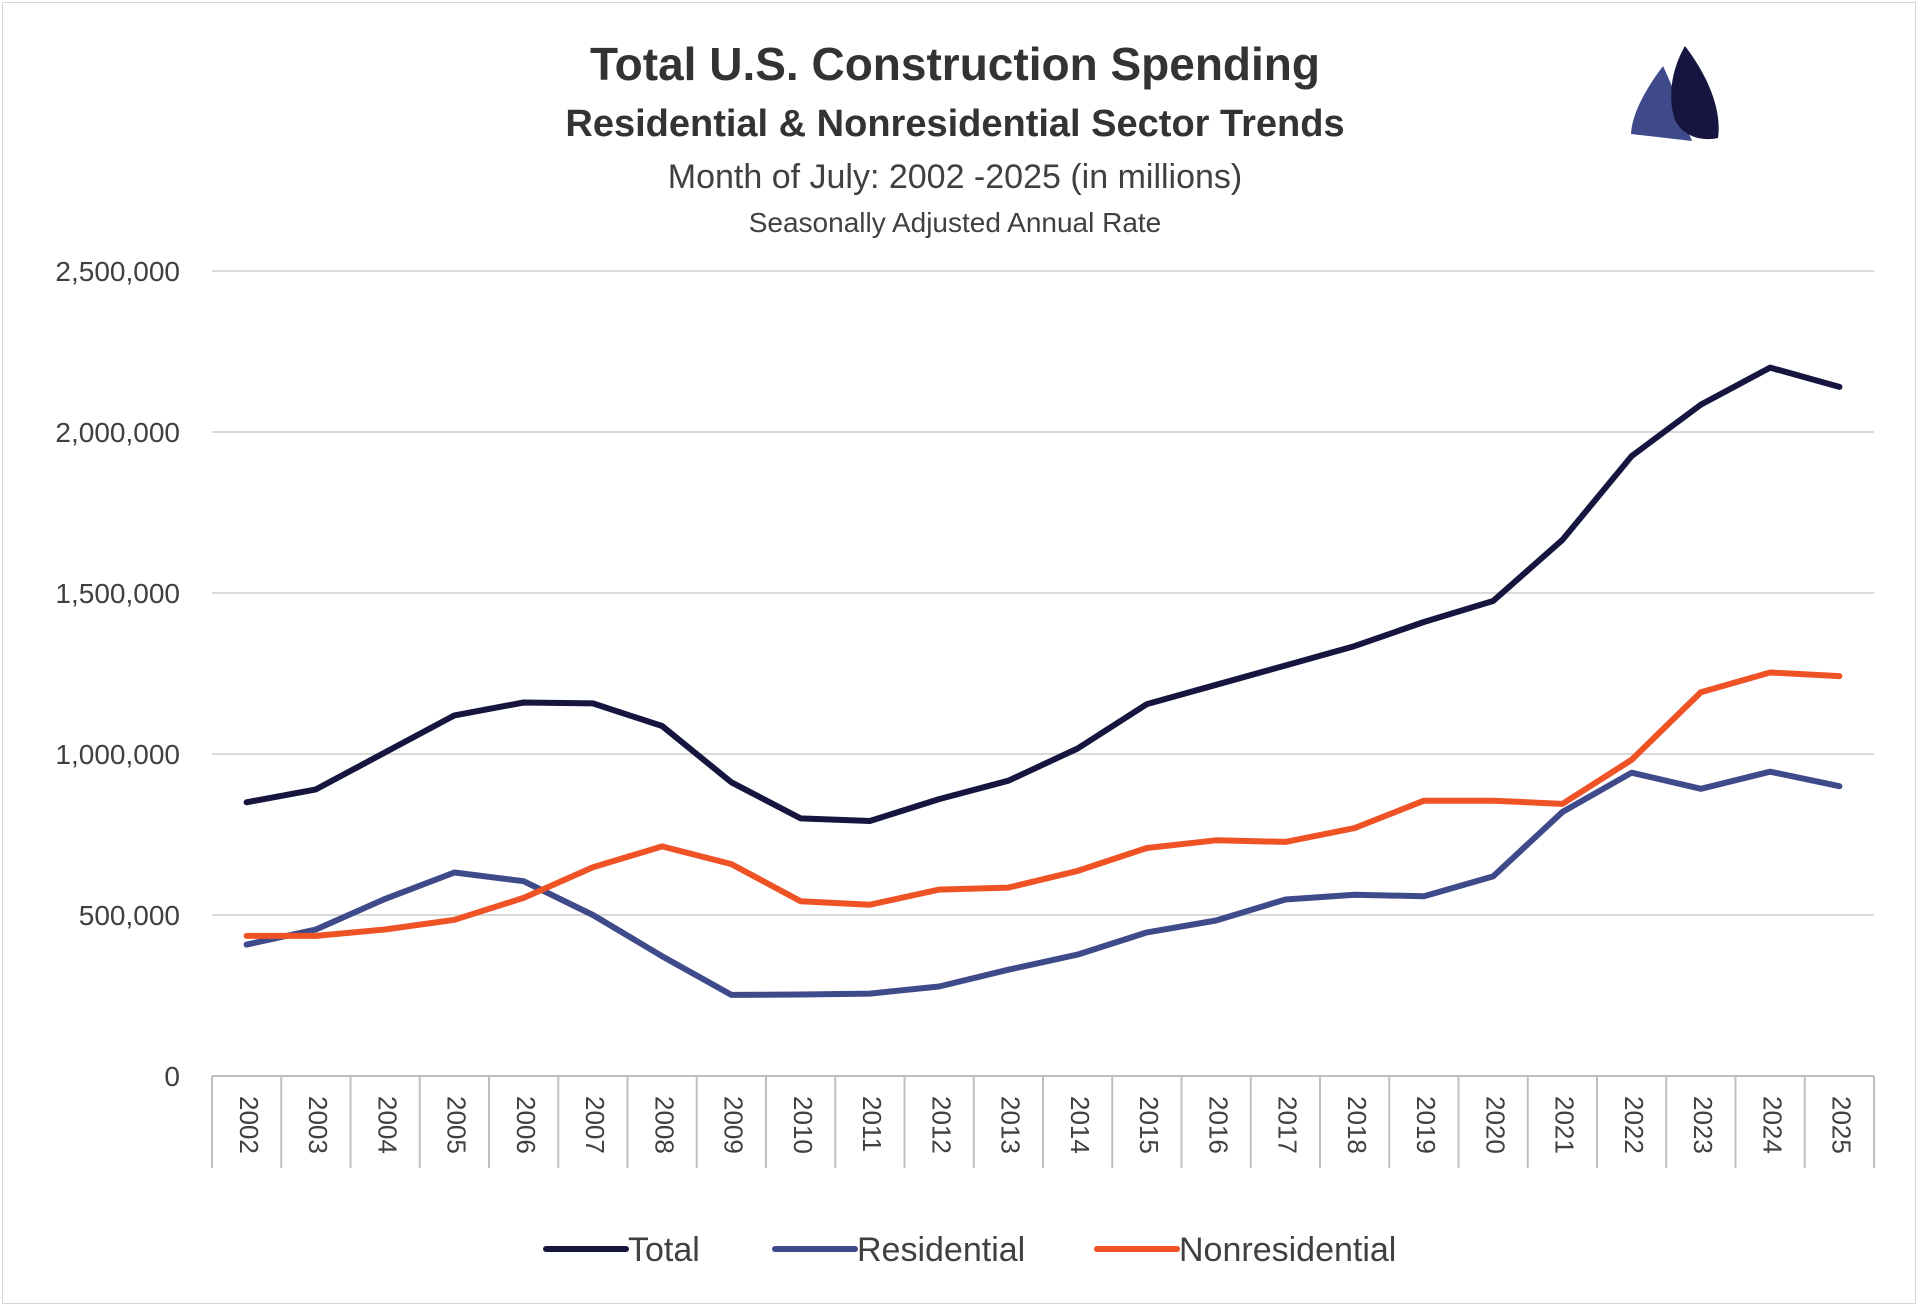 The height and width of the screenshot is (1308, 1920). Describe the element at coordinates (941, 1125) in the screenshot. I see `x-tick-label: 2012` at that location.